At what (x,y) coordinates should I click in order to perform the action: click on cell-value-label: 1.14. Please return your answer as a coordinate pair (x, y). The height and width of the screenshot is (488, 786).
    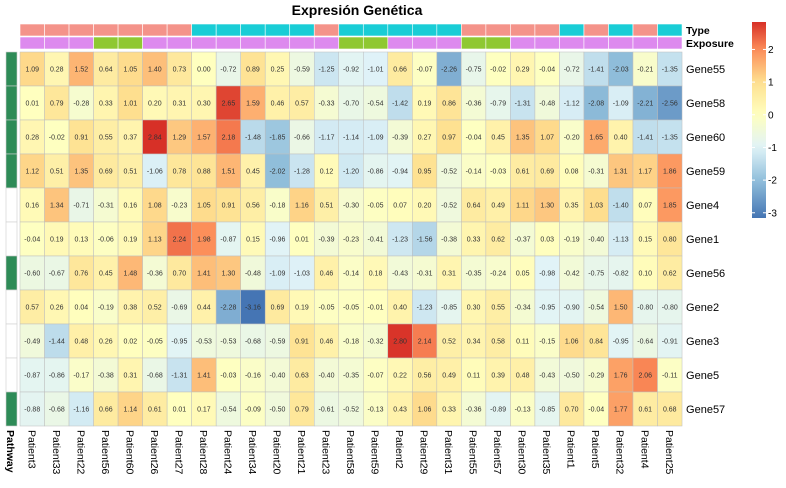
    Looking at the image, I should click on (131, 410).